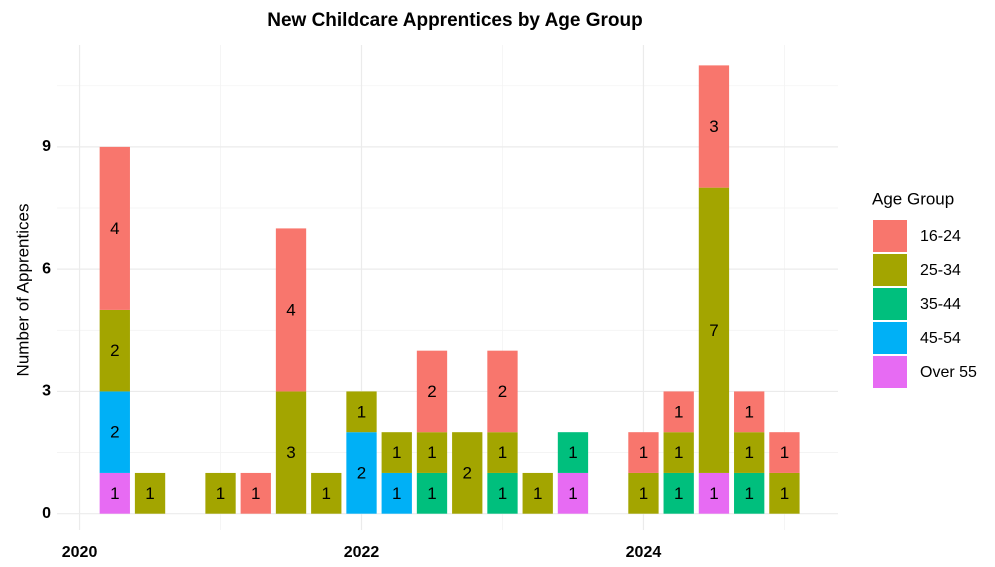 Image resolution: width=995 pixels, height=567 pixels. What do you see at coordinates (644, 552) in the screenshot?
I see `x-tick-label: 2024` at bounding box center [644, 552].